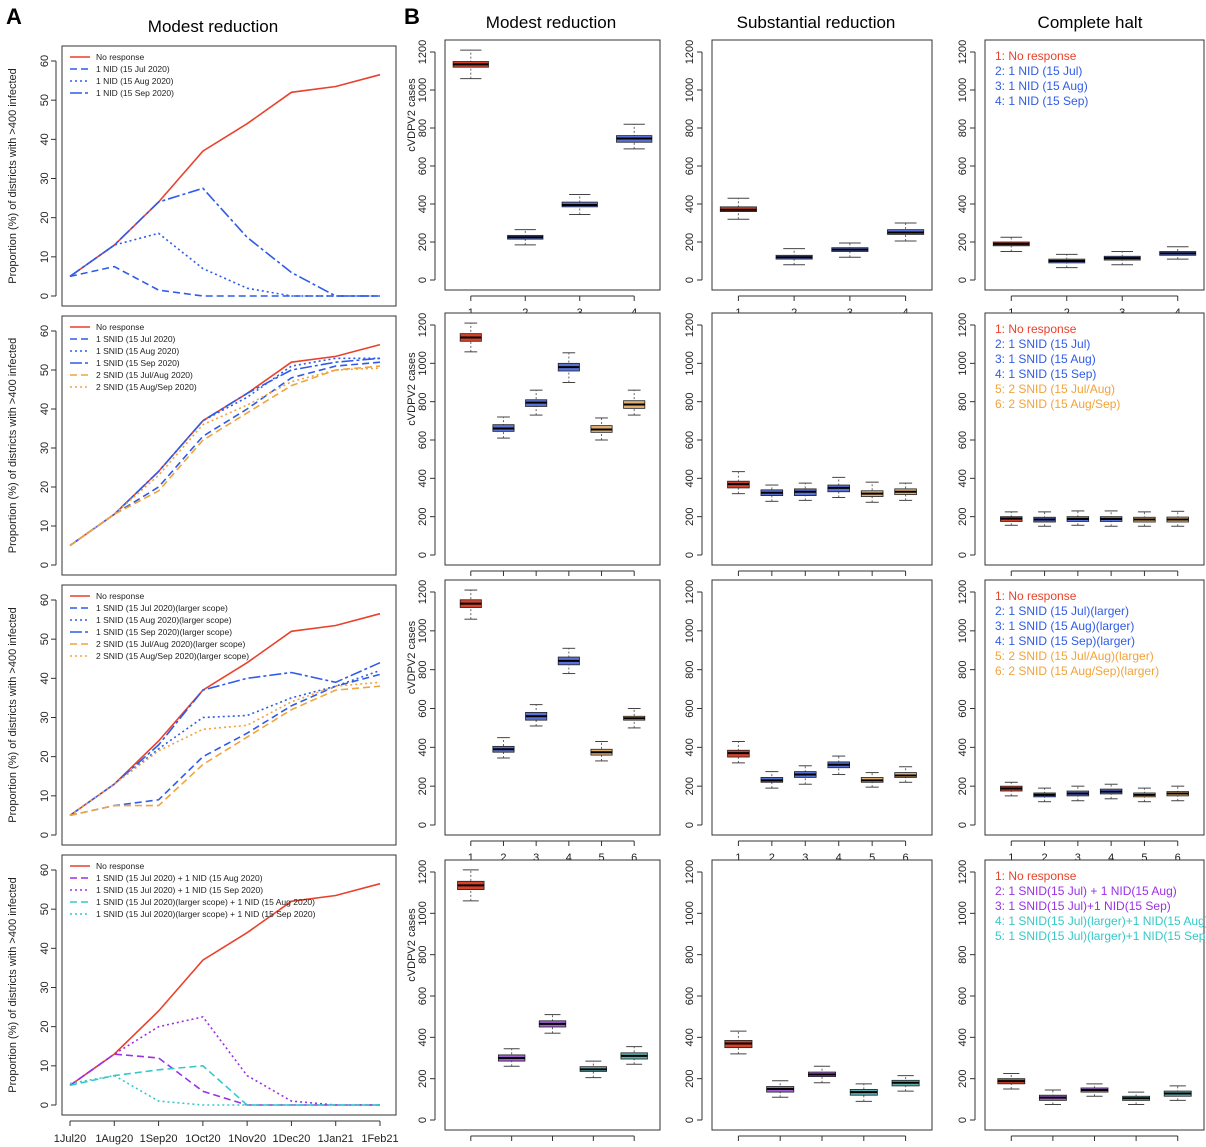  What do you see at coordinates (45, 448) in the screenshot?
I see `y-tick-label: 30` at bounding box center [45, 448].